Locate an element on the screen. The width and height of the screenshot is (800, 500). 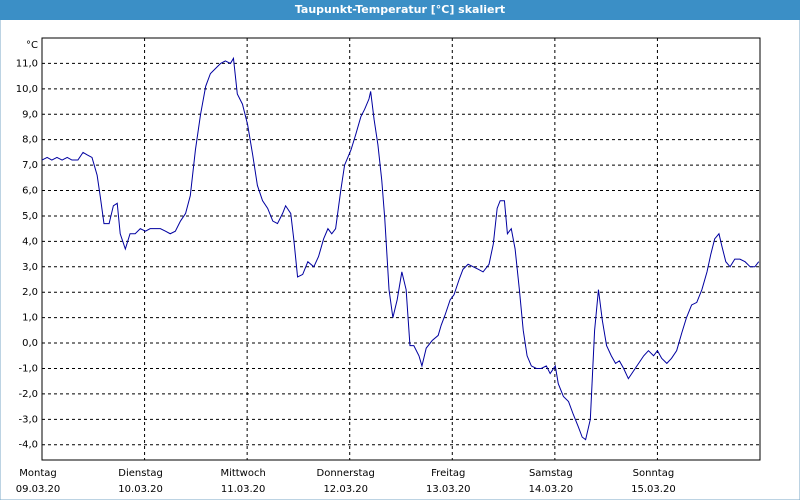
x-tick-date: 13.03.20 is located at coordinates (448, 489).